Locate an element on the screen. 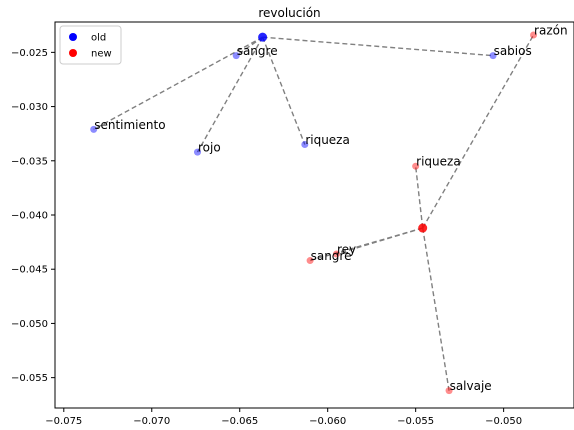 The height and width of the screenshot is (430, 574). point-label-old-3: riqueza is located at coordinates (327, 140).